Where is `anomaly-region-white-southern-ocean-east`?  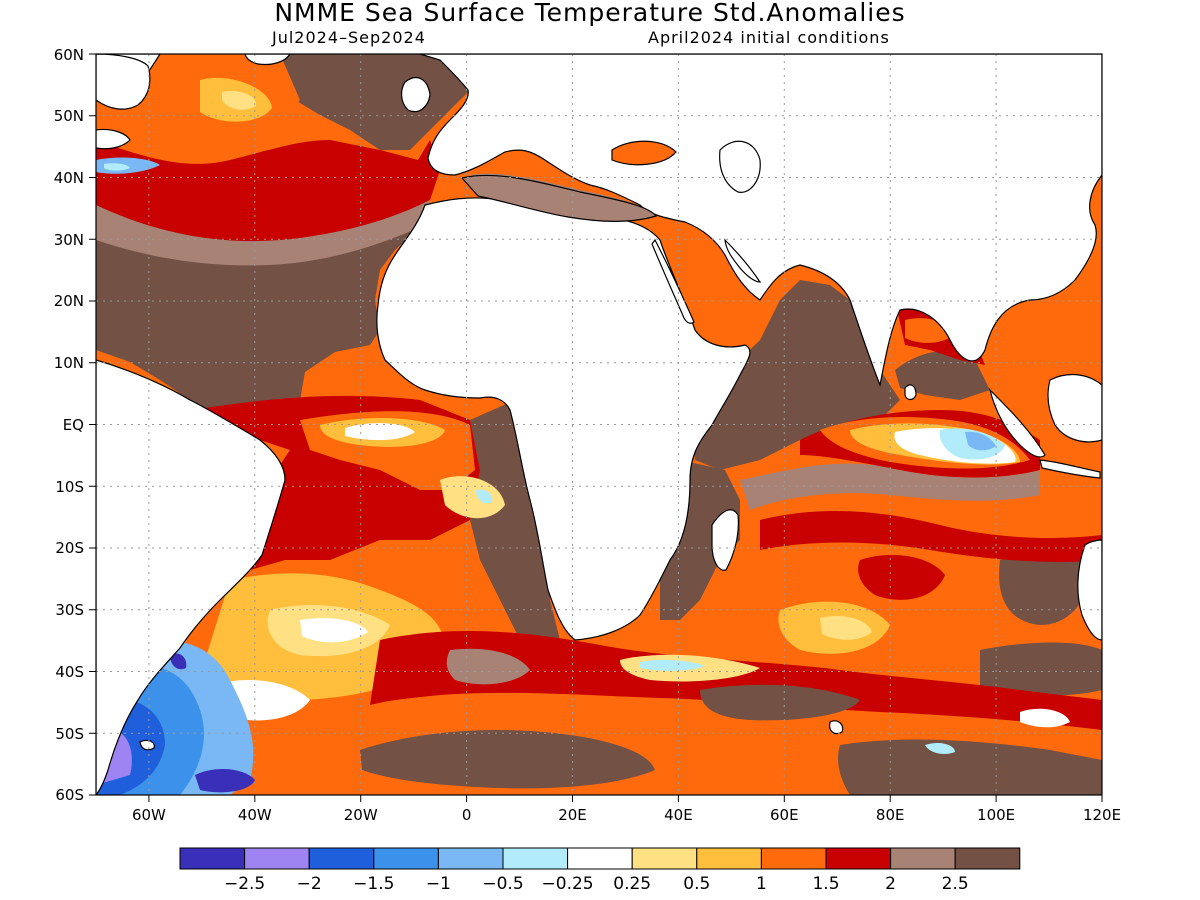 anomaly-region-white-southern-ocean-east is located at coordinates (1045, 718).